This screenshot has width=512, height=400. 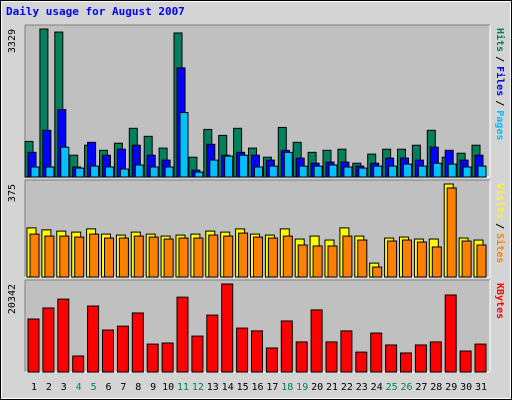 What do you see at coordinates (287, 387) in the screenshot?
I see `x-tick-label: 18` at bounding box center [287, 387].